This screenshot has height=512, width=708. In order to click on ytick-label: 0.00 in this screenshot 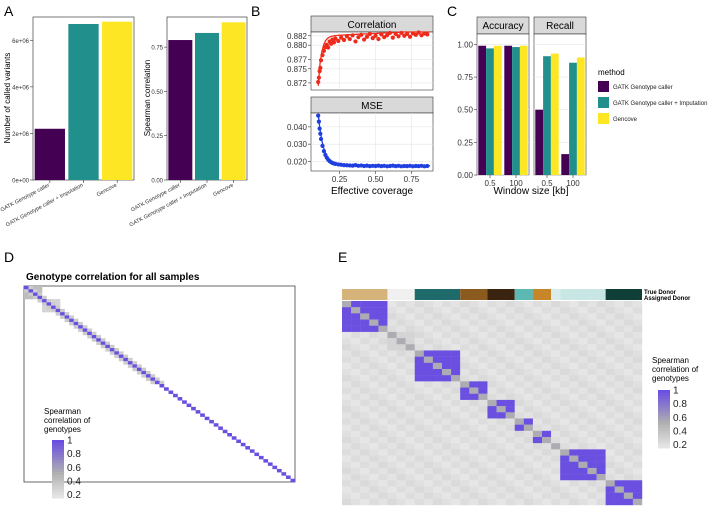, I will do `click(465, 175)`.